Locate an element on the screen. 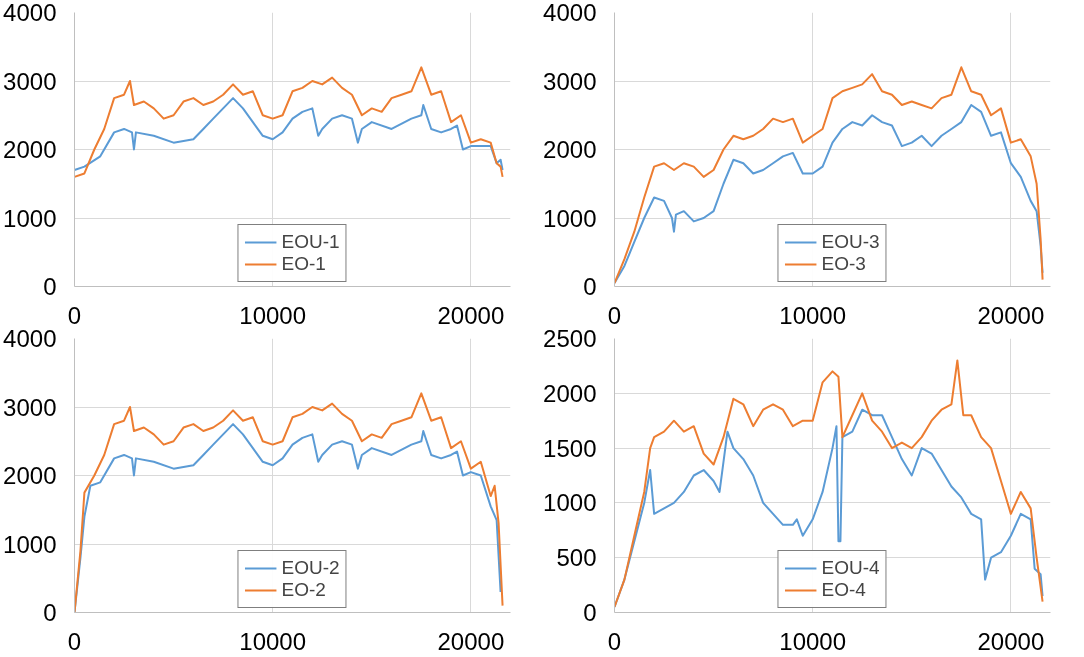 This screenshot has width=1084, height=657. y-tick-label: 500 is located at coordinates (576, 558).